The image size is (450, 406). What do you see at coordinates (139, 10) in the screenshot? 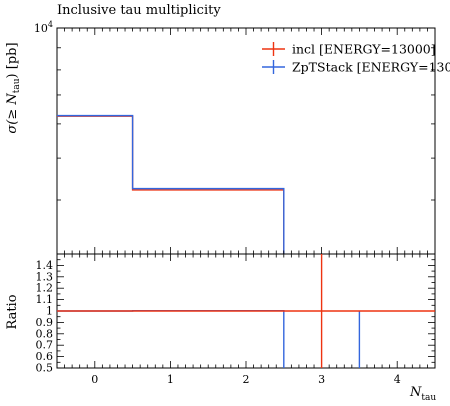
I see `chart-title: Inclusive tau multiplicity` at bounding box center [139, 10].